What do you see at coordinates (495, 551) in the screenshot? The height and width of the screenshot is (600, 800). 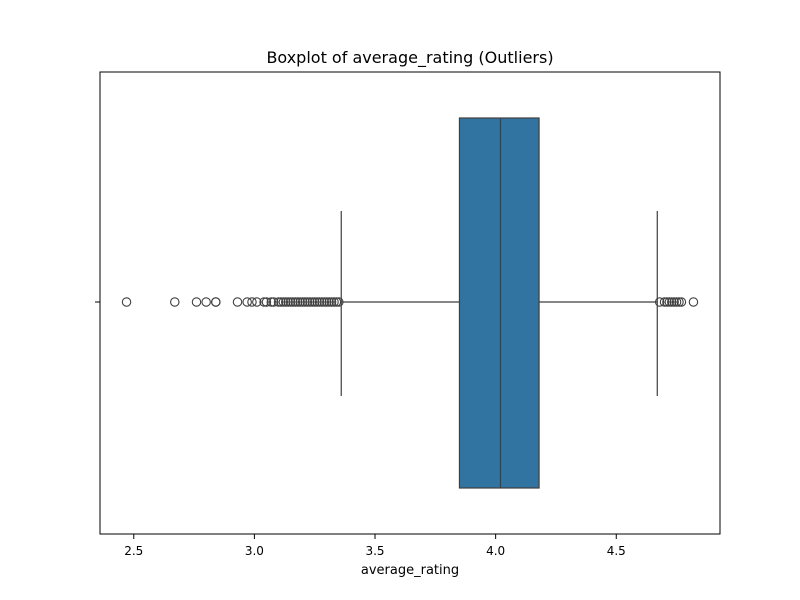 I see `x-tick-label: 4.0` at bounding box center [495, 551].